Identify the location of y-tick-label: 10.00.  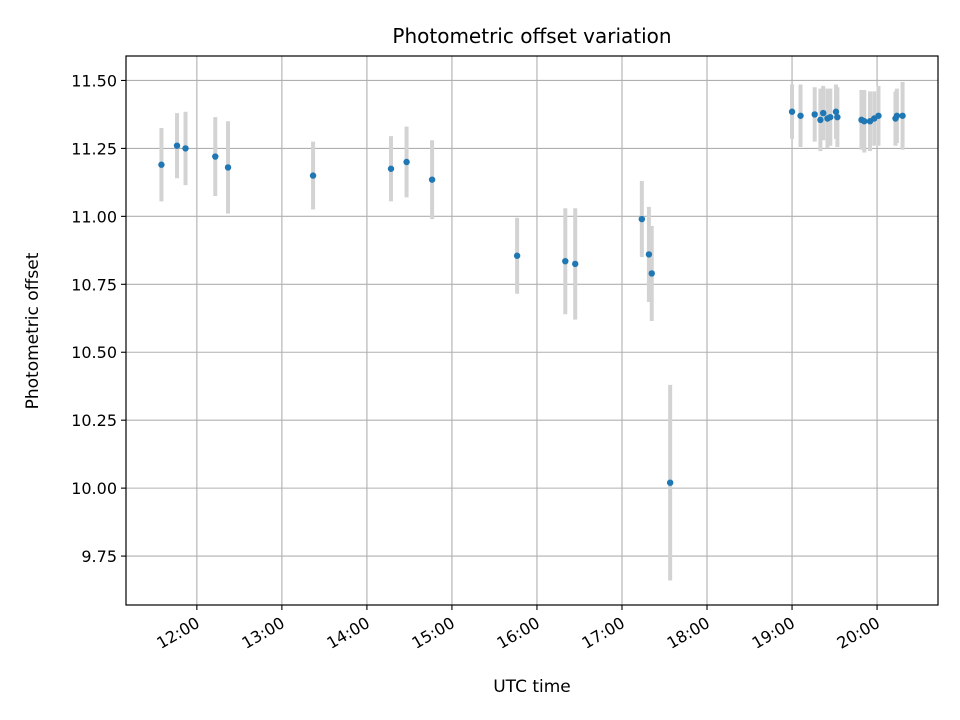
(94, 488).